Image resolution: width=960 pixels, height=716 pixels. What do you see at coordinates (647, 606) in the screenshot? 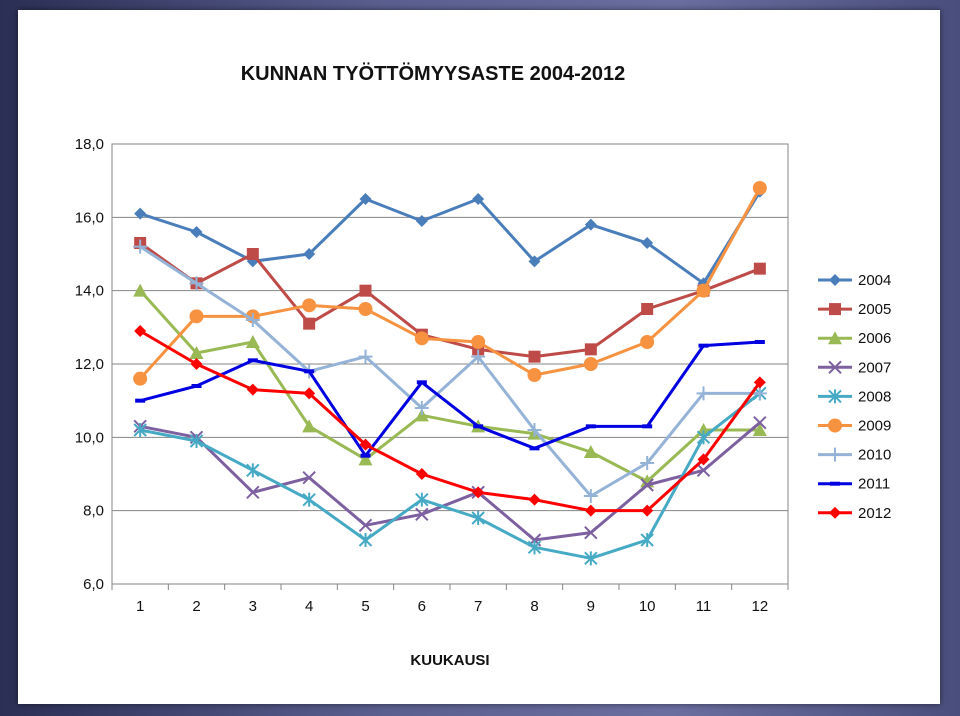
I see `x-tick-label: 10` at bounding box center [647, 606].